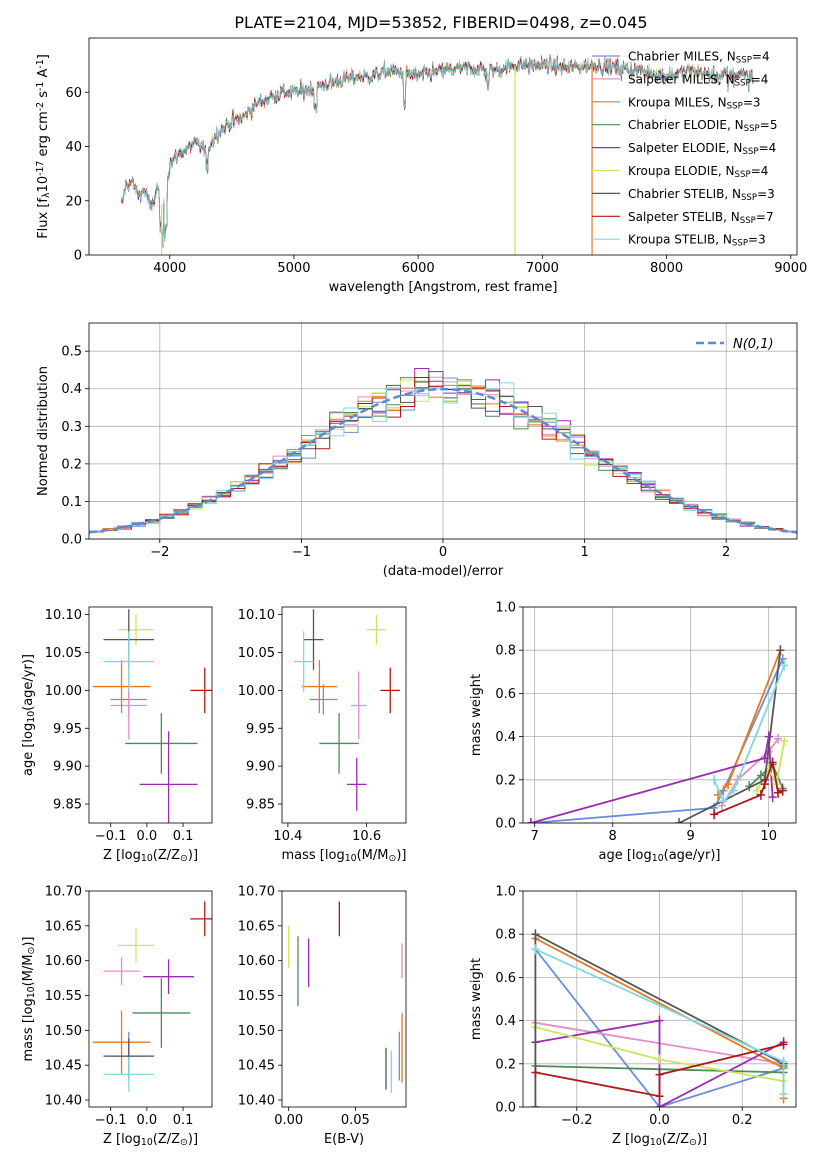 This screenshot has height=1170, width=819. I want to click on x-axis-label: age [log10​(age/yr)], so click(660, 856).